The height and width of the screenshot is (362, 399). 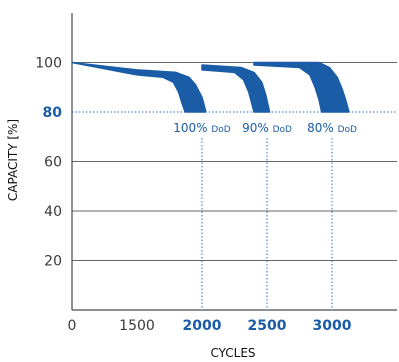 I want to click on y-axis-title: CAPACITY [%], so click(x=13, y=160).